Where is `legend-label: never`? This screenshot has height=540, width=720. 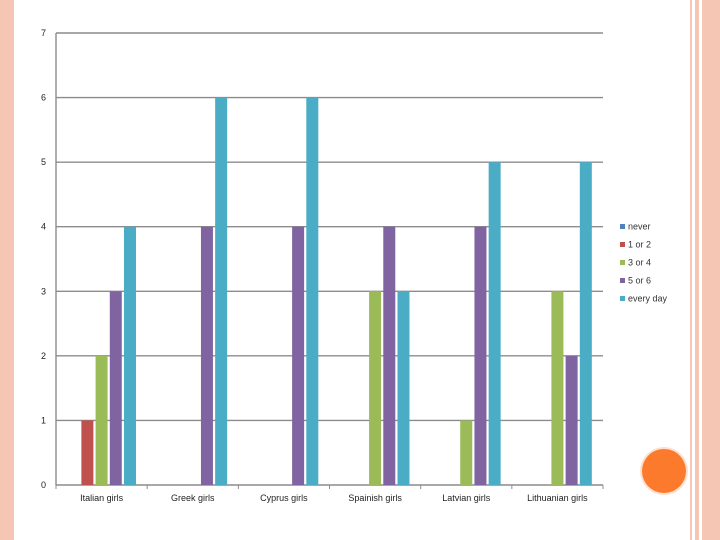 legend-label: never is located at coordinates (639, 227).